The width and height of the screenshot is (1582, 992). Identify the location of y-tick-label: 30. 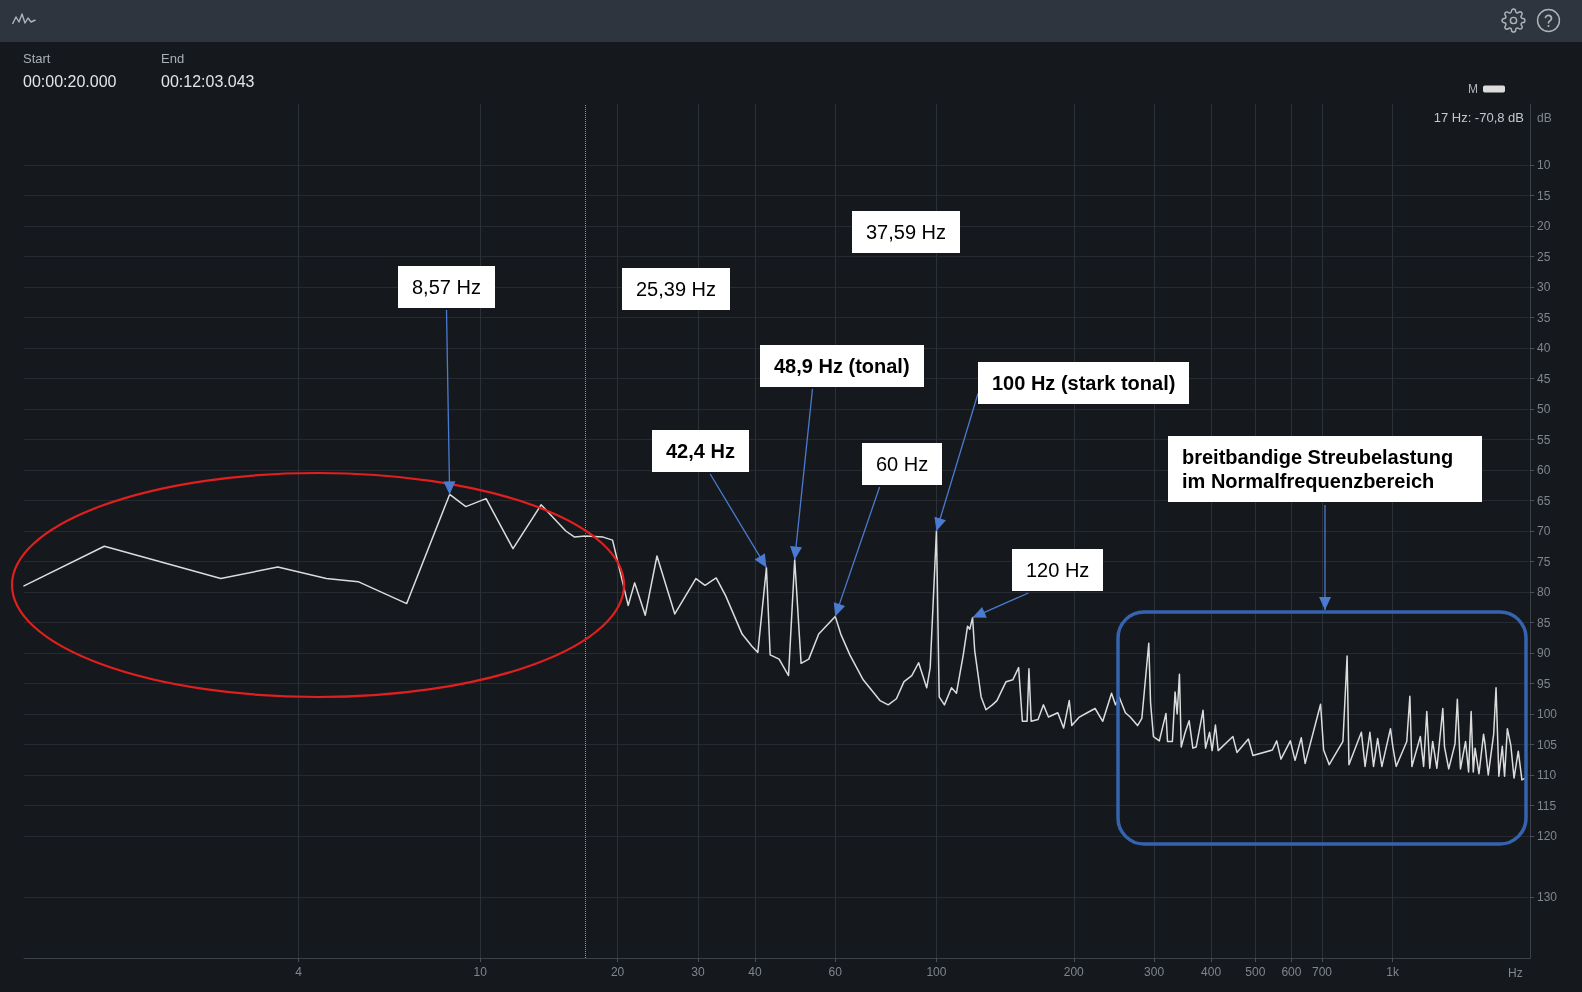
(1544, 287).